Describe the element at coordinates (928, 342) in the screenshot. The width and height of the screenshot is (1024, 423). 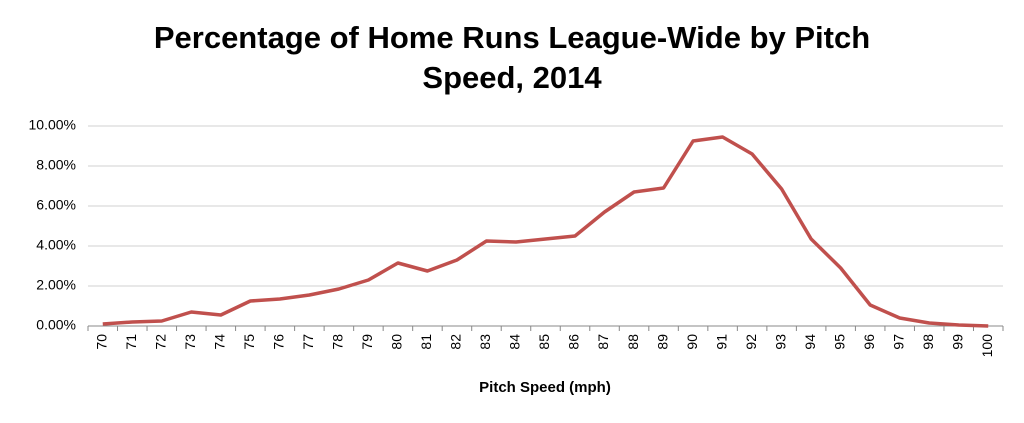
I see `x-tick-label: 98` at that location.